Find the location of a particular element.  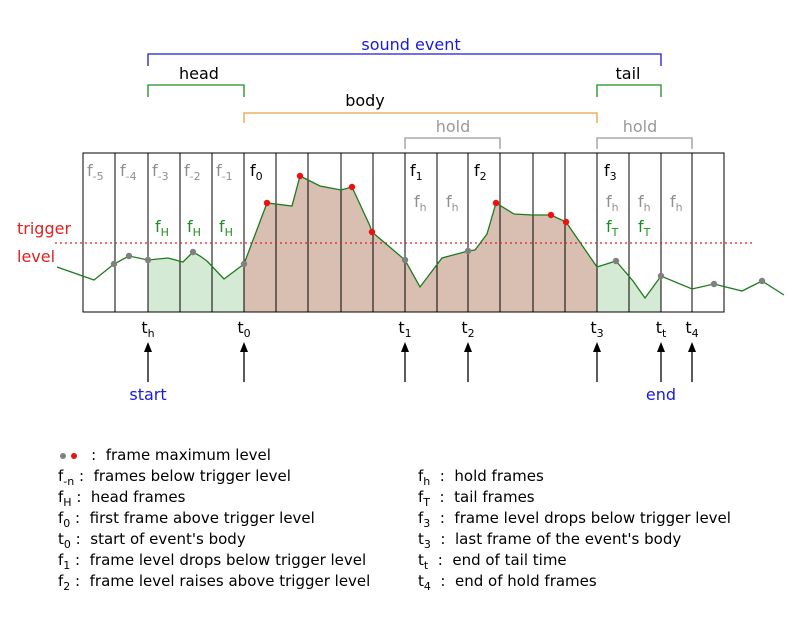

sound-event-bracket is located at coordinates (404, 59).